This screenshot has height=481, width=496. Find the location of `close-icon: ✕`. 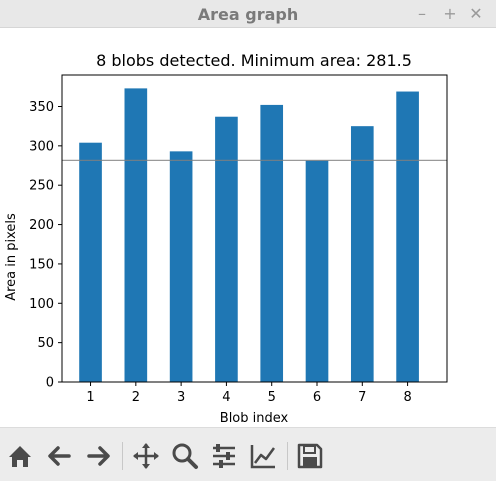

close-icon: ✕ is located at coordinates (476, 13).